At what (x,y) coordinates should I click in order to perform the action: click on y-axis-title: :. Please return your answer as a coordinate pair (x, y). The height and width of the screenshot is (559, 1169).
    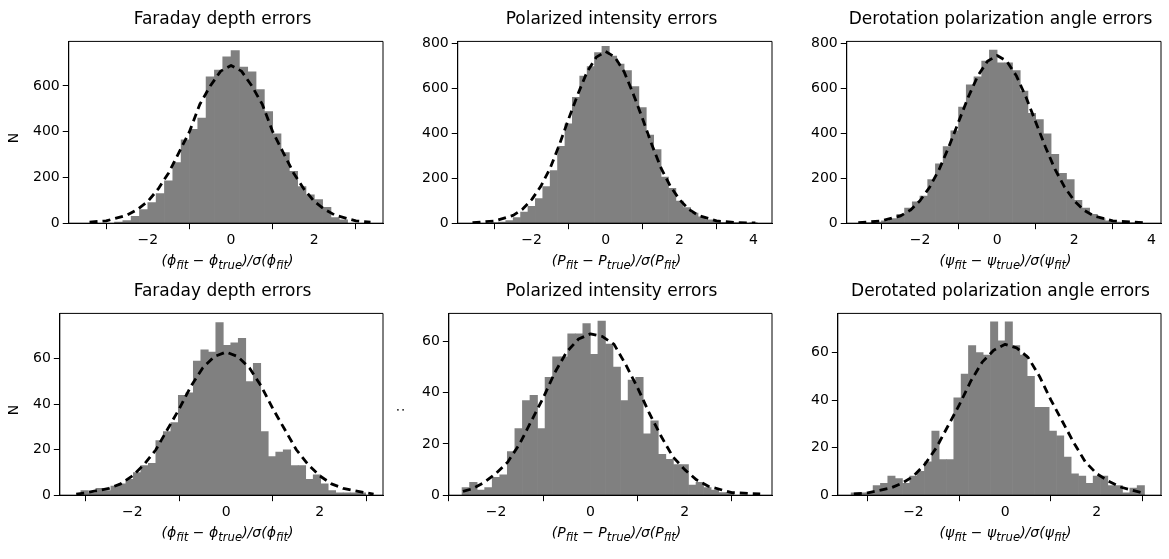
    Looking at the image, I should click on (399, 410).